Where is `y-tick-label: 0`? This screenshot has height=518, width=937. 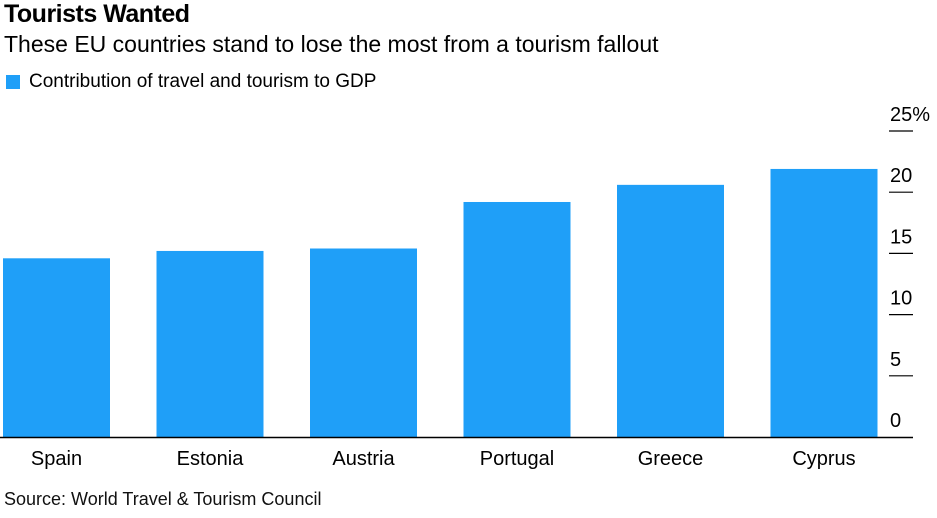
y-tick-label: 0 is located at coordinates (895, 421).